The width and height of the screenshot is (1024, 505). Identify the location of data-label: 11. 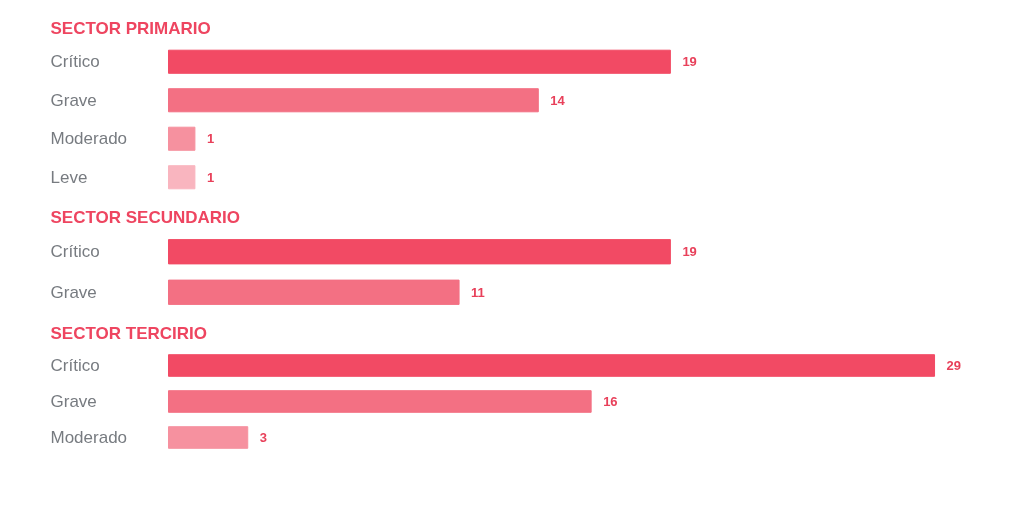
(478, 292).